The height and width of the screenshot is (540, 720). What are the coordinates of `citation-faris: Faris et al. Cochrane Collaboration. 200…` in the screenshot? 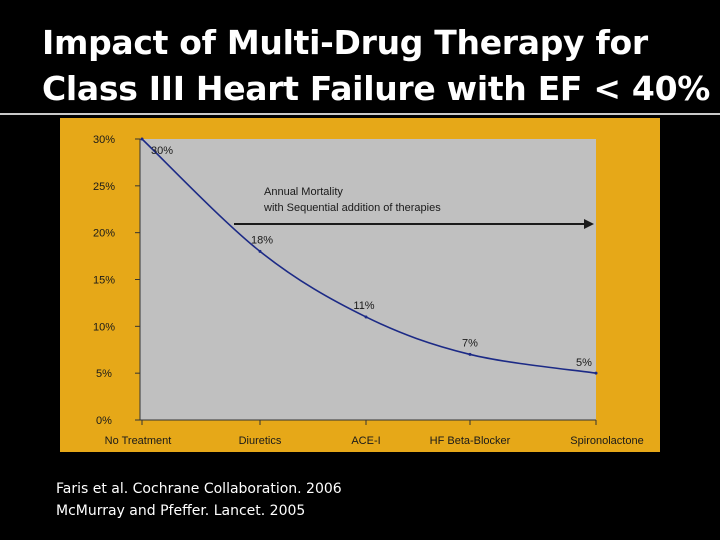 It's located at (199, 489).